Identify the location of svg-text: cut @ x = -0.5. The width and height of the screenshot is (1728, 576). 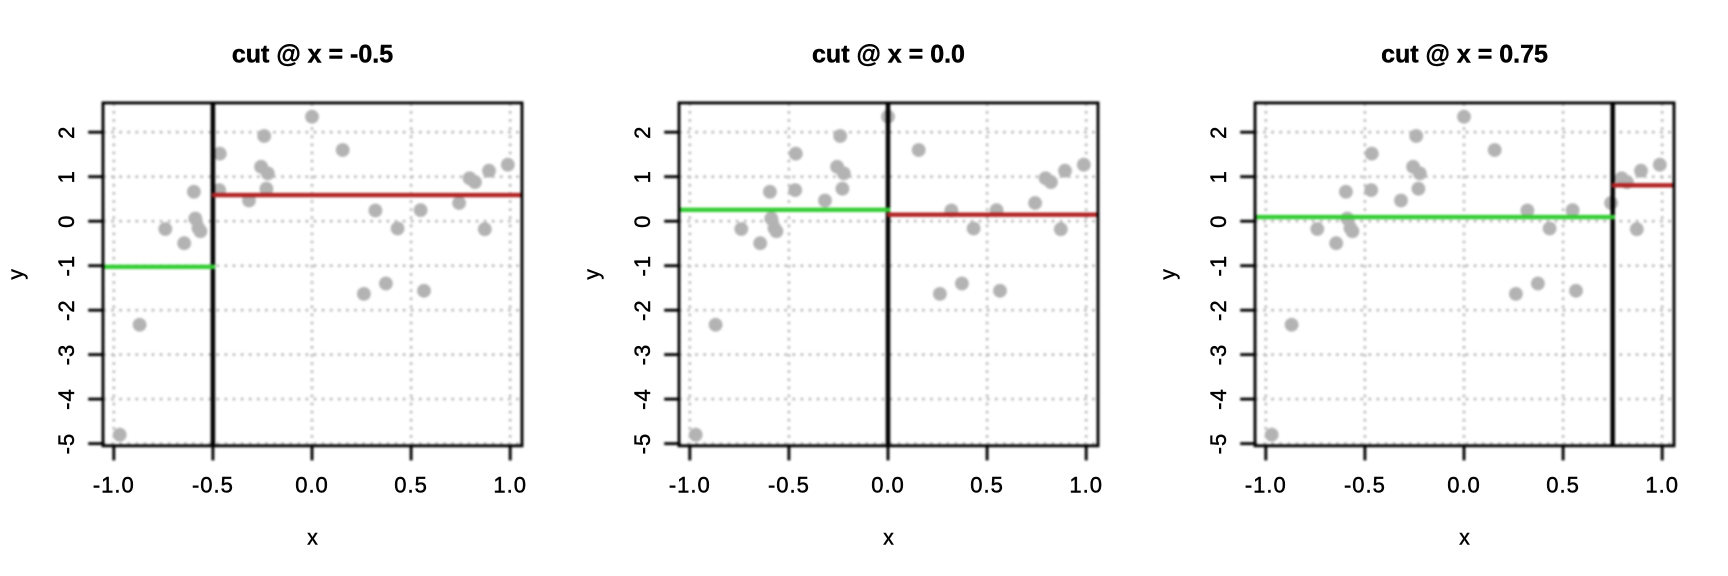
(312, 55).